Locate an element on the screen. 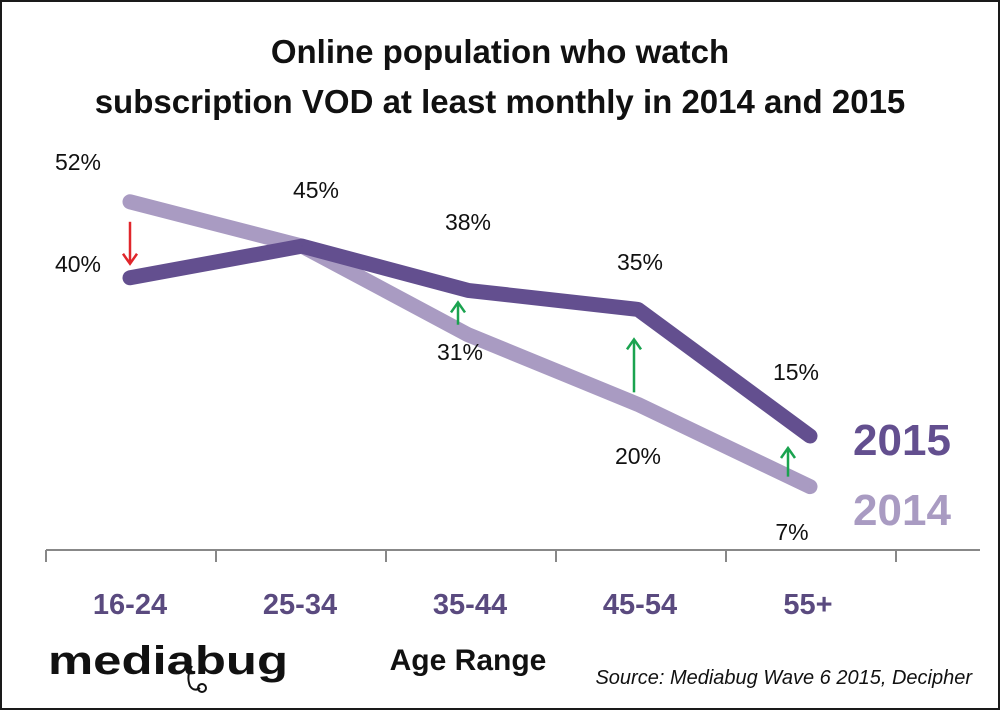  data-point-2014-55+ is located at coordinates (810, 486).